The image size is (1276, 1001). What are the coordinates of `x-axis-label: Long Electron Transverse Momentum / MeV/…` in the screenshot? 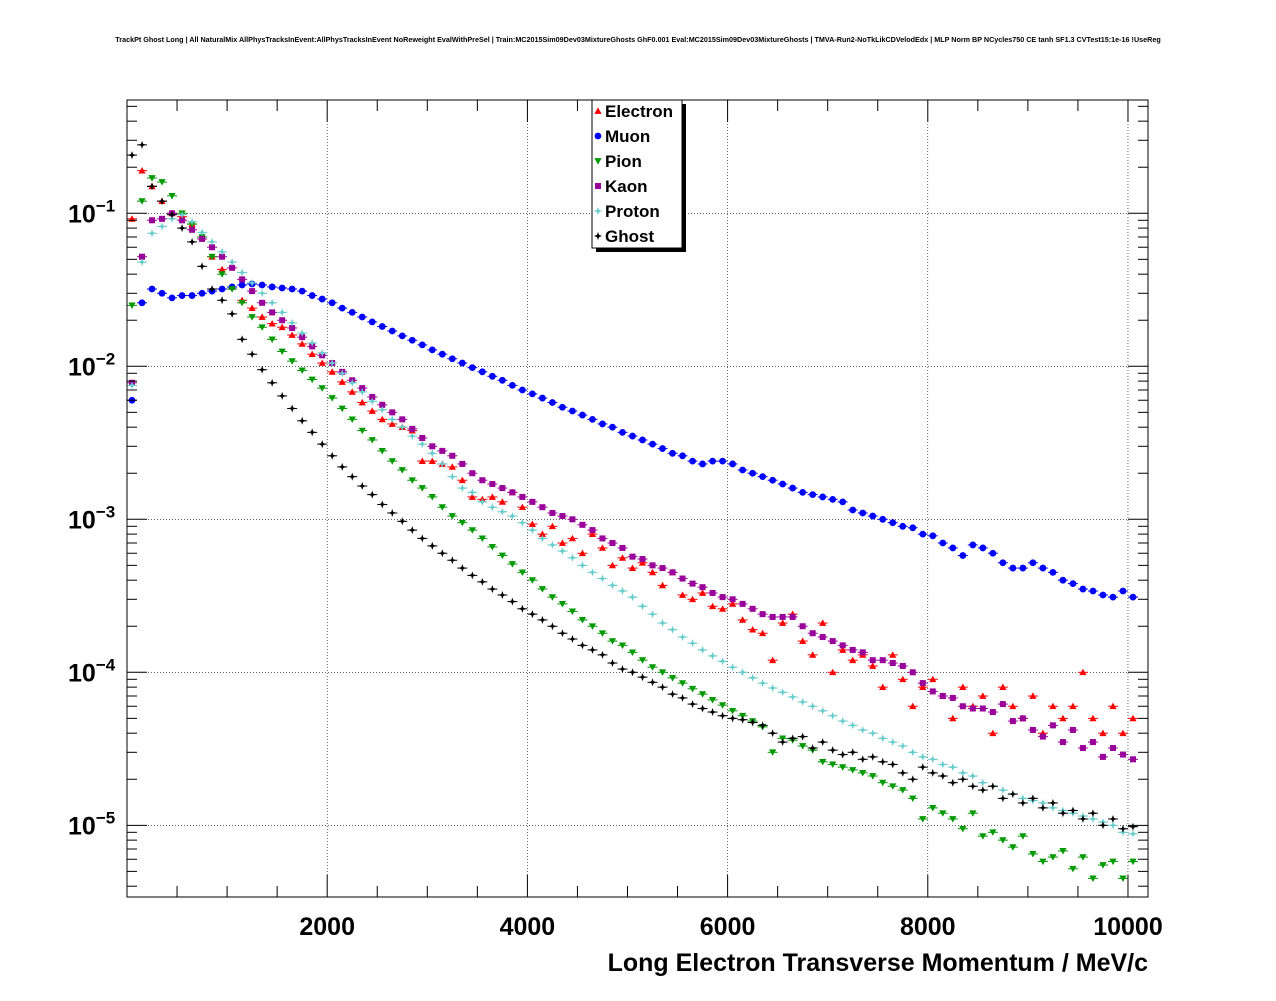 It's located at (878, 963).